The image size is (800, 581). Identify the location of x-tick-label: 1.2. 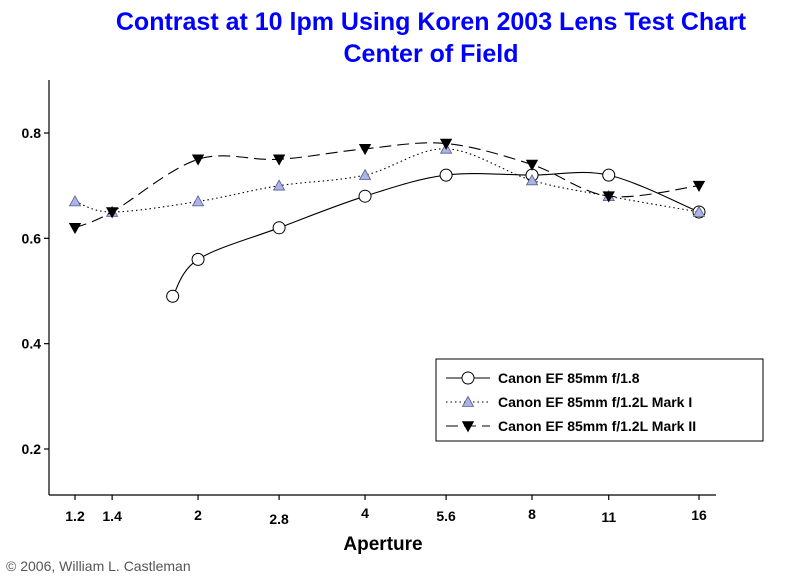
(75, 516).